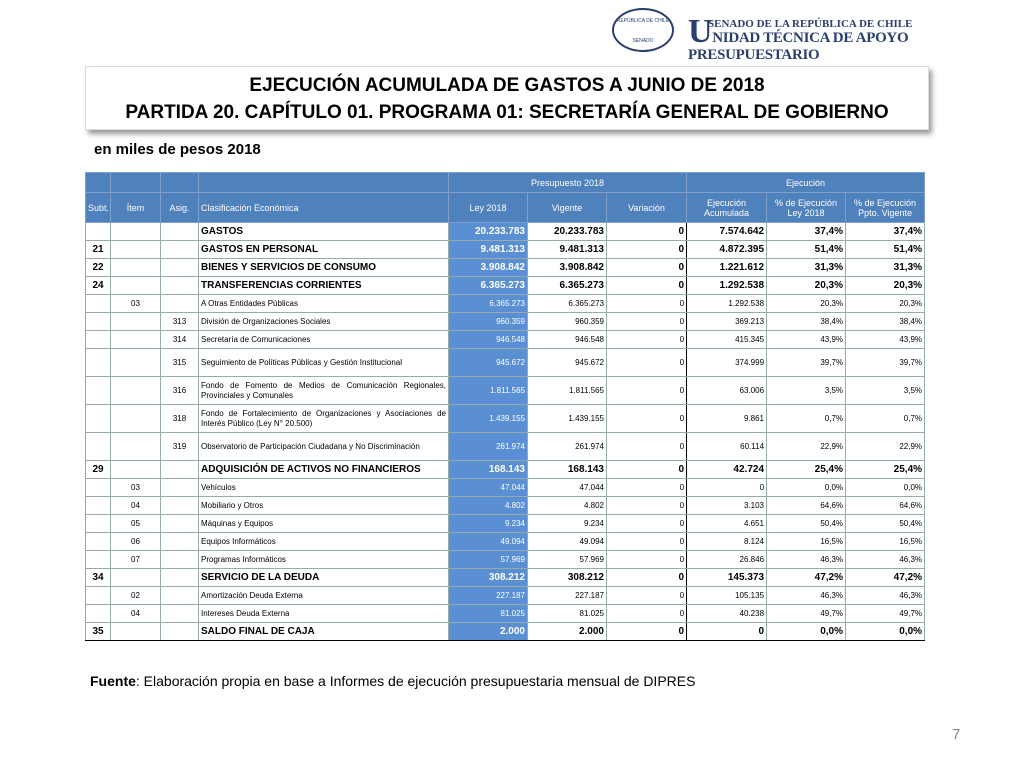 The image size is (1024, 768). Describe the element at coordinates (727, 267) in the screenshot. I see `table-cell: 1.221.612` at that location.